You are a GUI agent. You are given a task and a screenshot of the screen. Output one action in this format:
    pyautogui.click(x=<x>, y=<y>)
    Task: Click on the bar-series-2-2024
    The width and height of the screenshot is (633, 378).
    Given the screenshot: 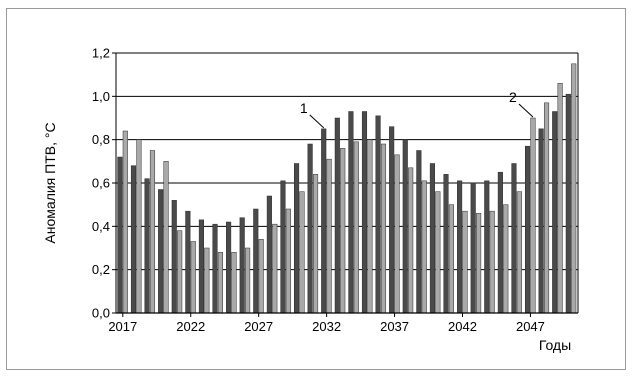 What is the action you would take?
    pyautogui.click(x=220, y=283)
    